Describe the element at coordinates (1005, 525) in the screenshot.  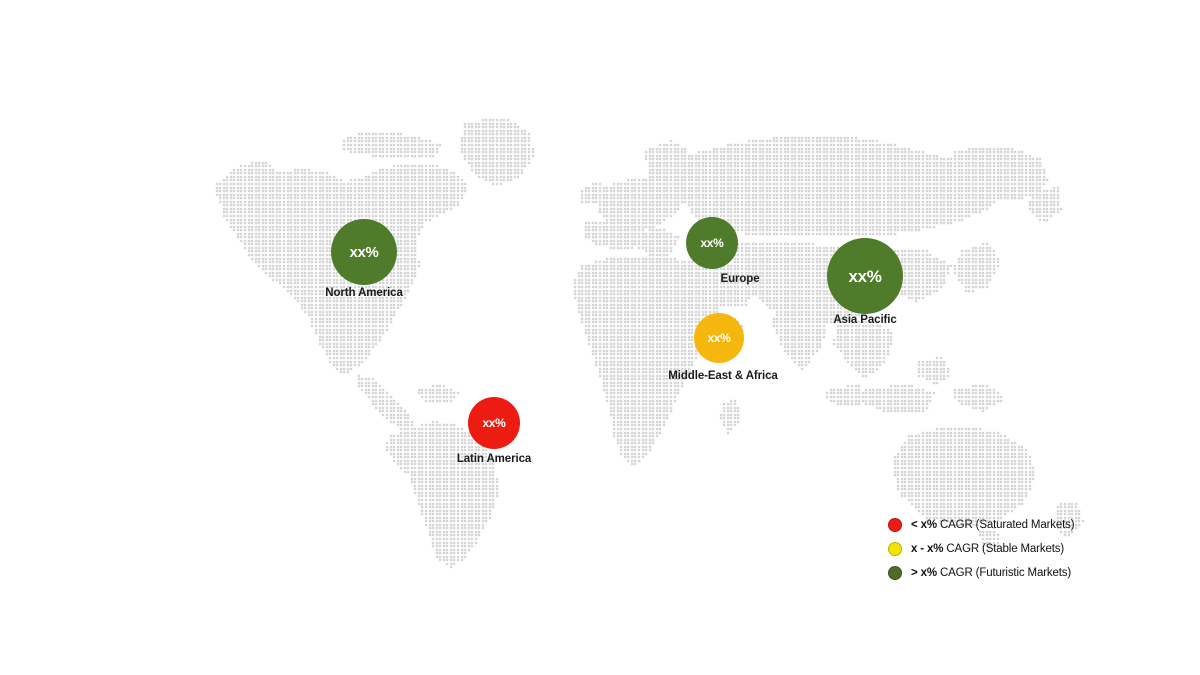
I see `legend-description: CAGR (Saturated Markets)` at that location.